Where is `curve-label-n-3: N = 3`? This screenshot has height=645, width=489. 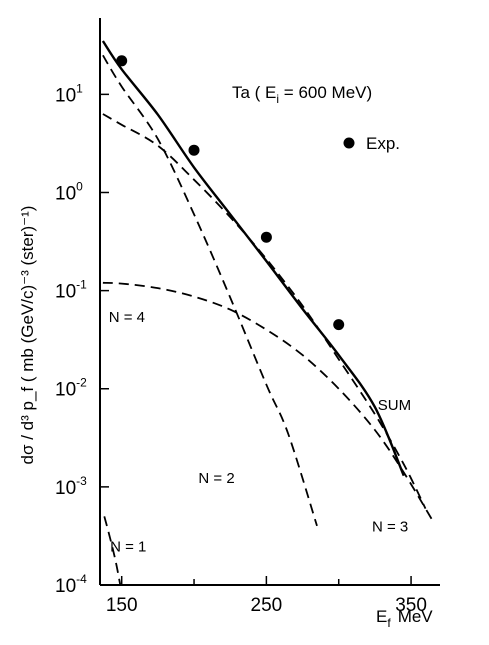
curve-label-n-3: N = 3 is located at coordinates (390, 527).